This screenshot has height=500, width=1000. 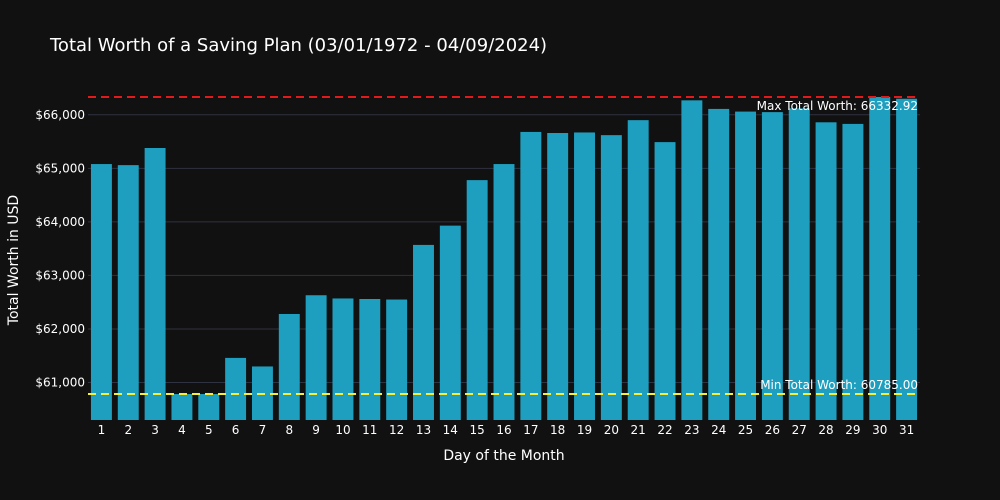 I want to click on x-tick-label: 19, so click(x=584, y=430).